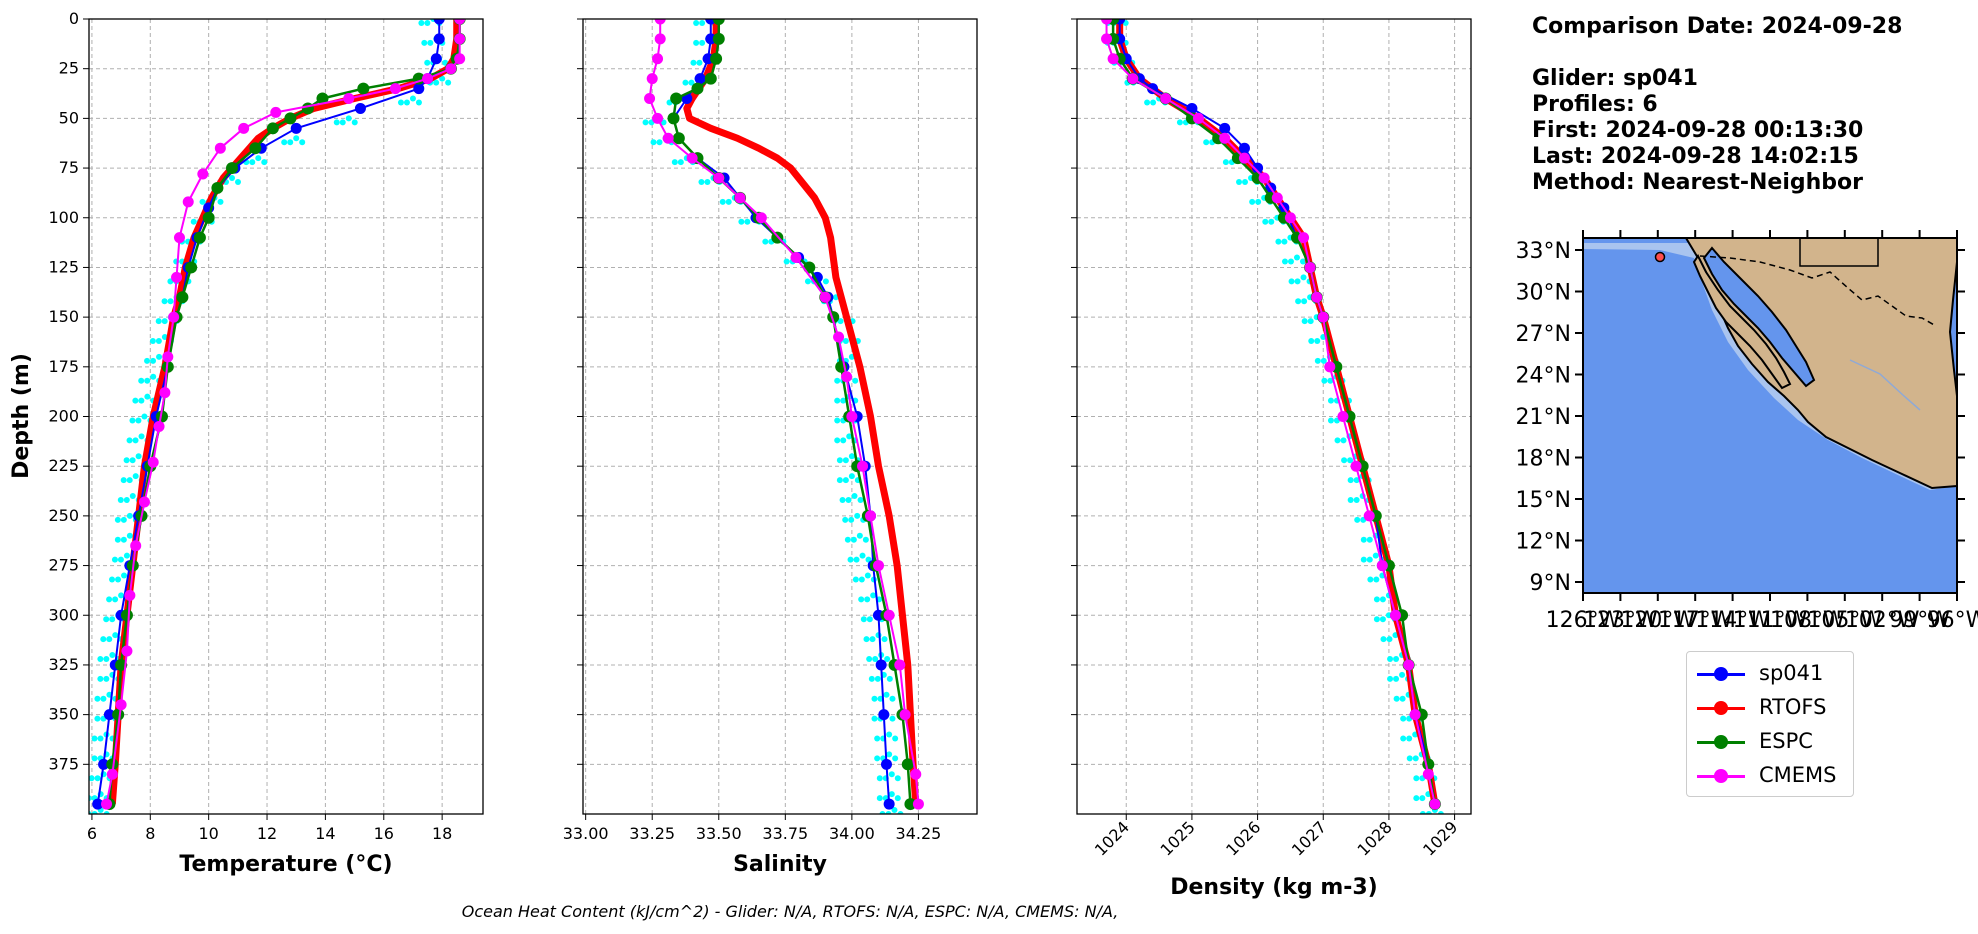 The width and height of the screenshot is (1978, 934). I want to click on y-tick-label: 0, so click(74, 18).